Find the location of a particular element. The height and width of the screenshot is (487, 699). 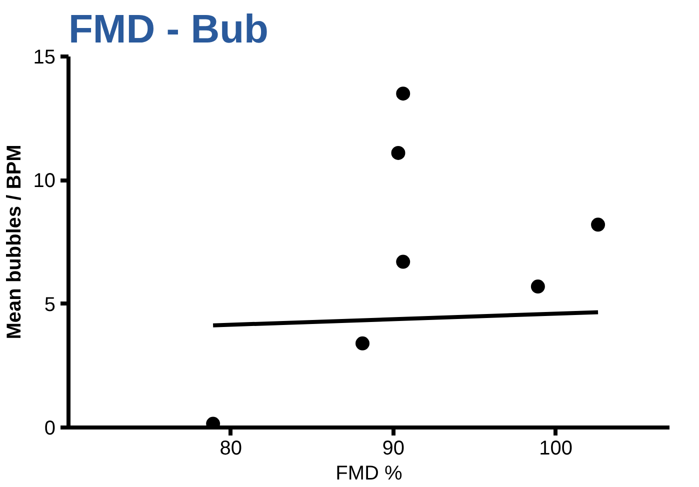

y-tick-label: 5 is located at coordinates (50, 305).